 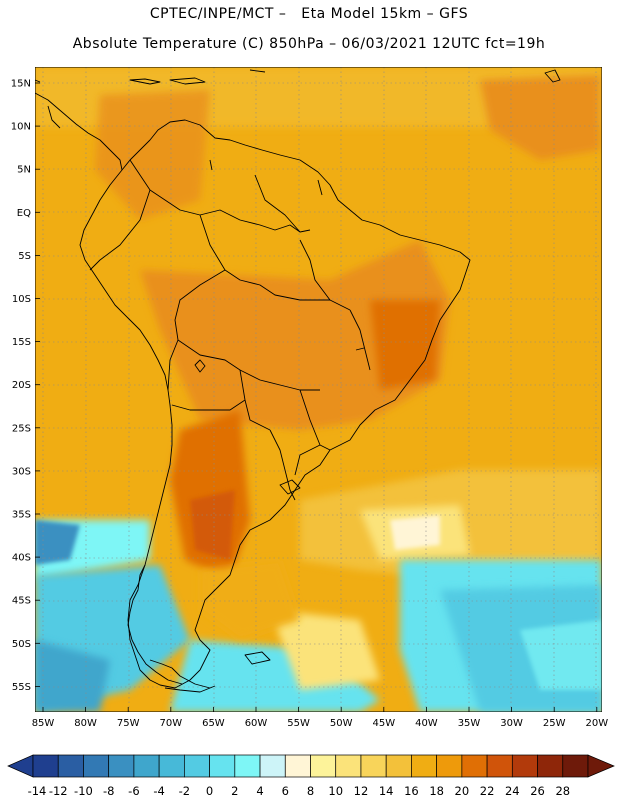 I want to click on colorbar-label: -2, so click(x=184, y=791).